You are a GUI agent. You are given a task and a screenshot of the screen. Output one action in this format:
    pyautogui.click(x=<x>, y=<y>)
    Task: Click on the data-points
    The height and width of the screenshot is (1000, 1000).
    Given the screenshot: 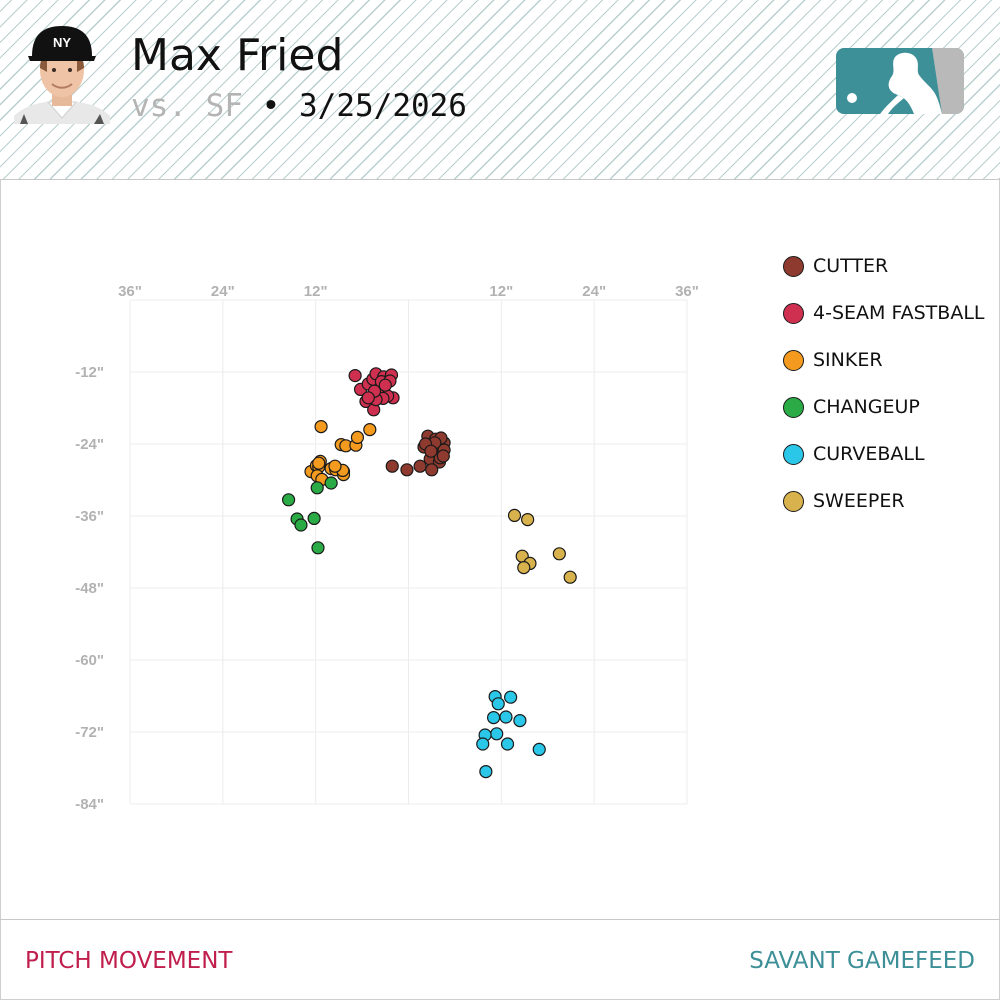 What is the action you would take?
    pyautogui.click(x=429, y=573)
    